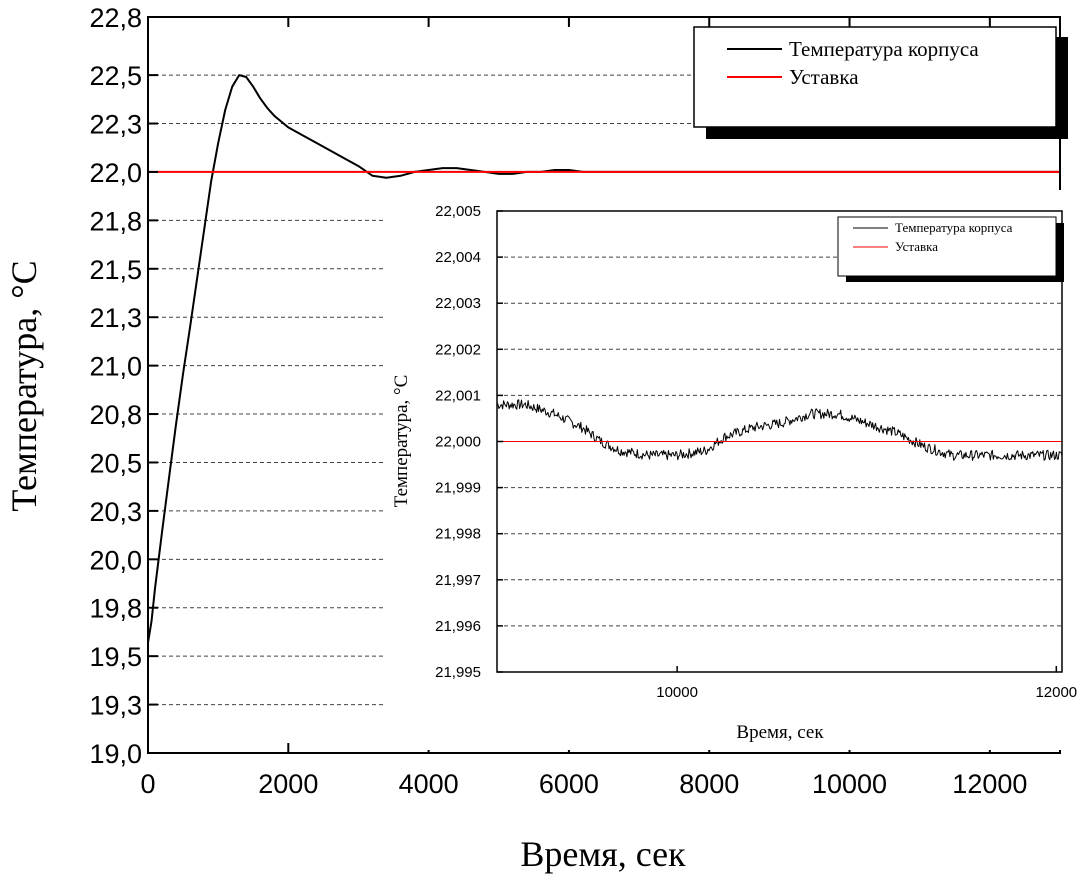  Describe the element at coordinates (115, 173) in the screenshot. I see `main-y-tick-label: 22,0` at that location.